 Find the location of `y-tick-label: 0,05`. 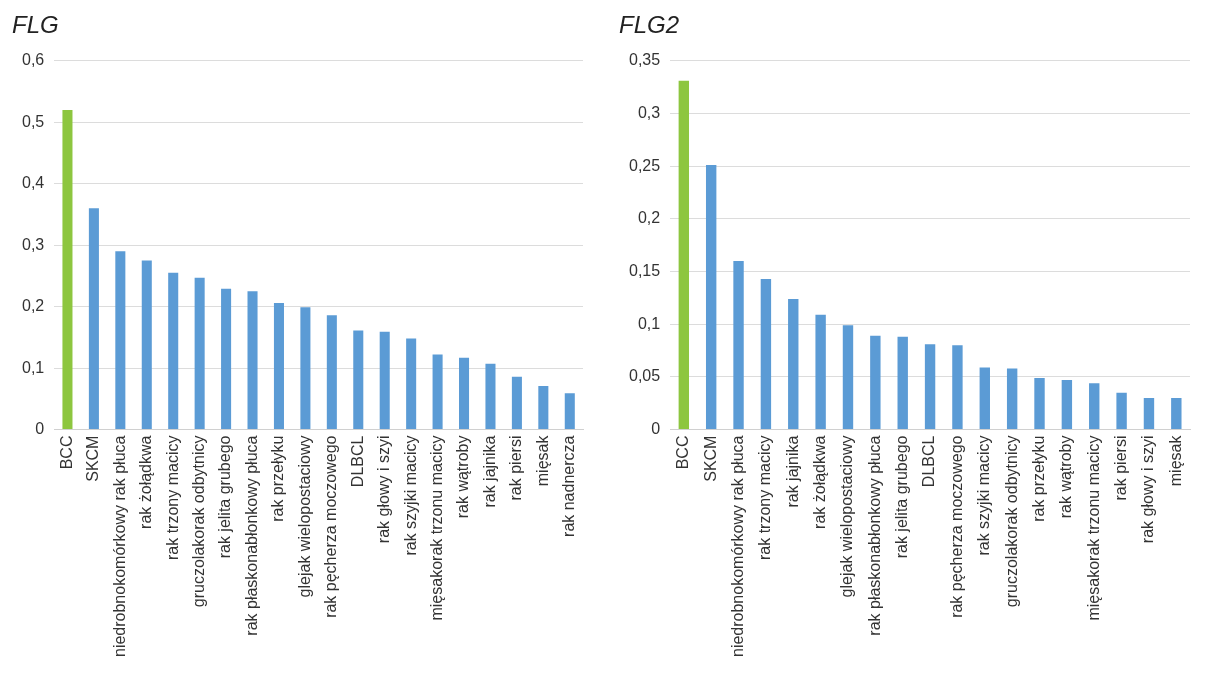

y-tick-label: 0,05 is located at coordinates (645, 376).